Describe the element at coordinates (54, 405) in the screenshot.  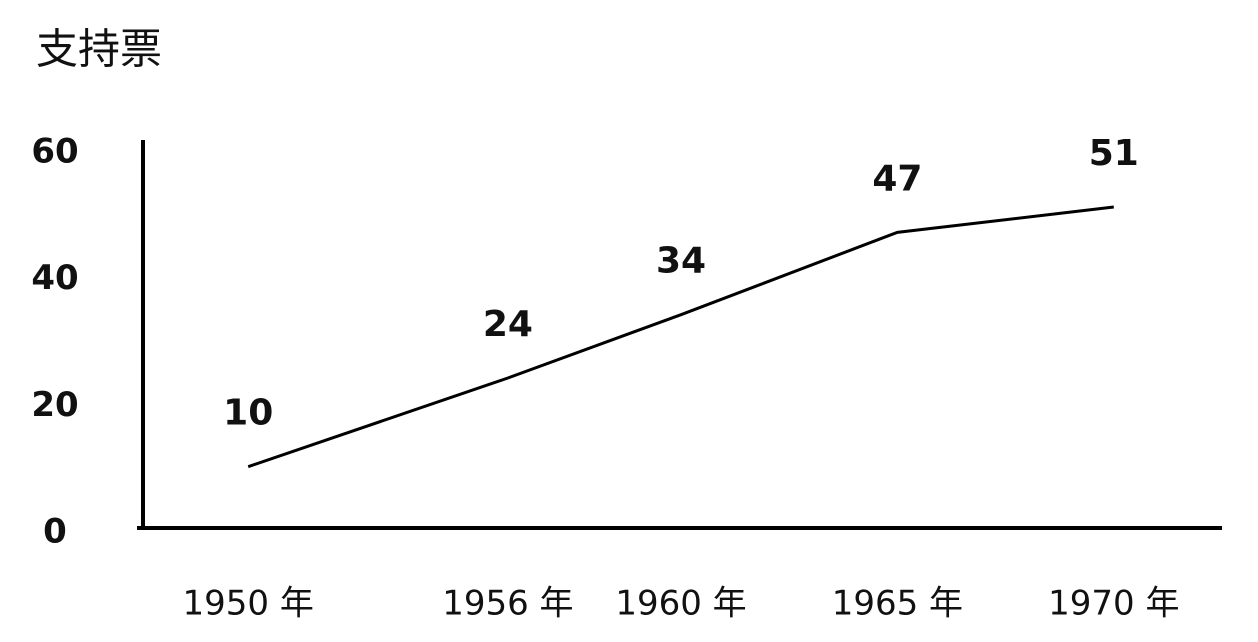
I see `y-tick-label: 20` at that location.